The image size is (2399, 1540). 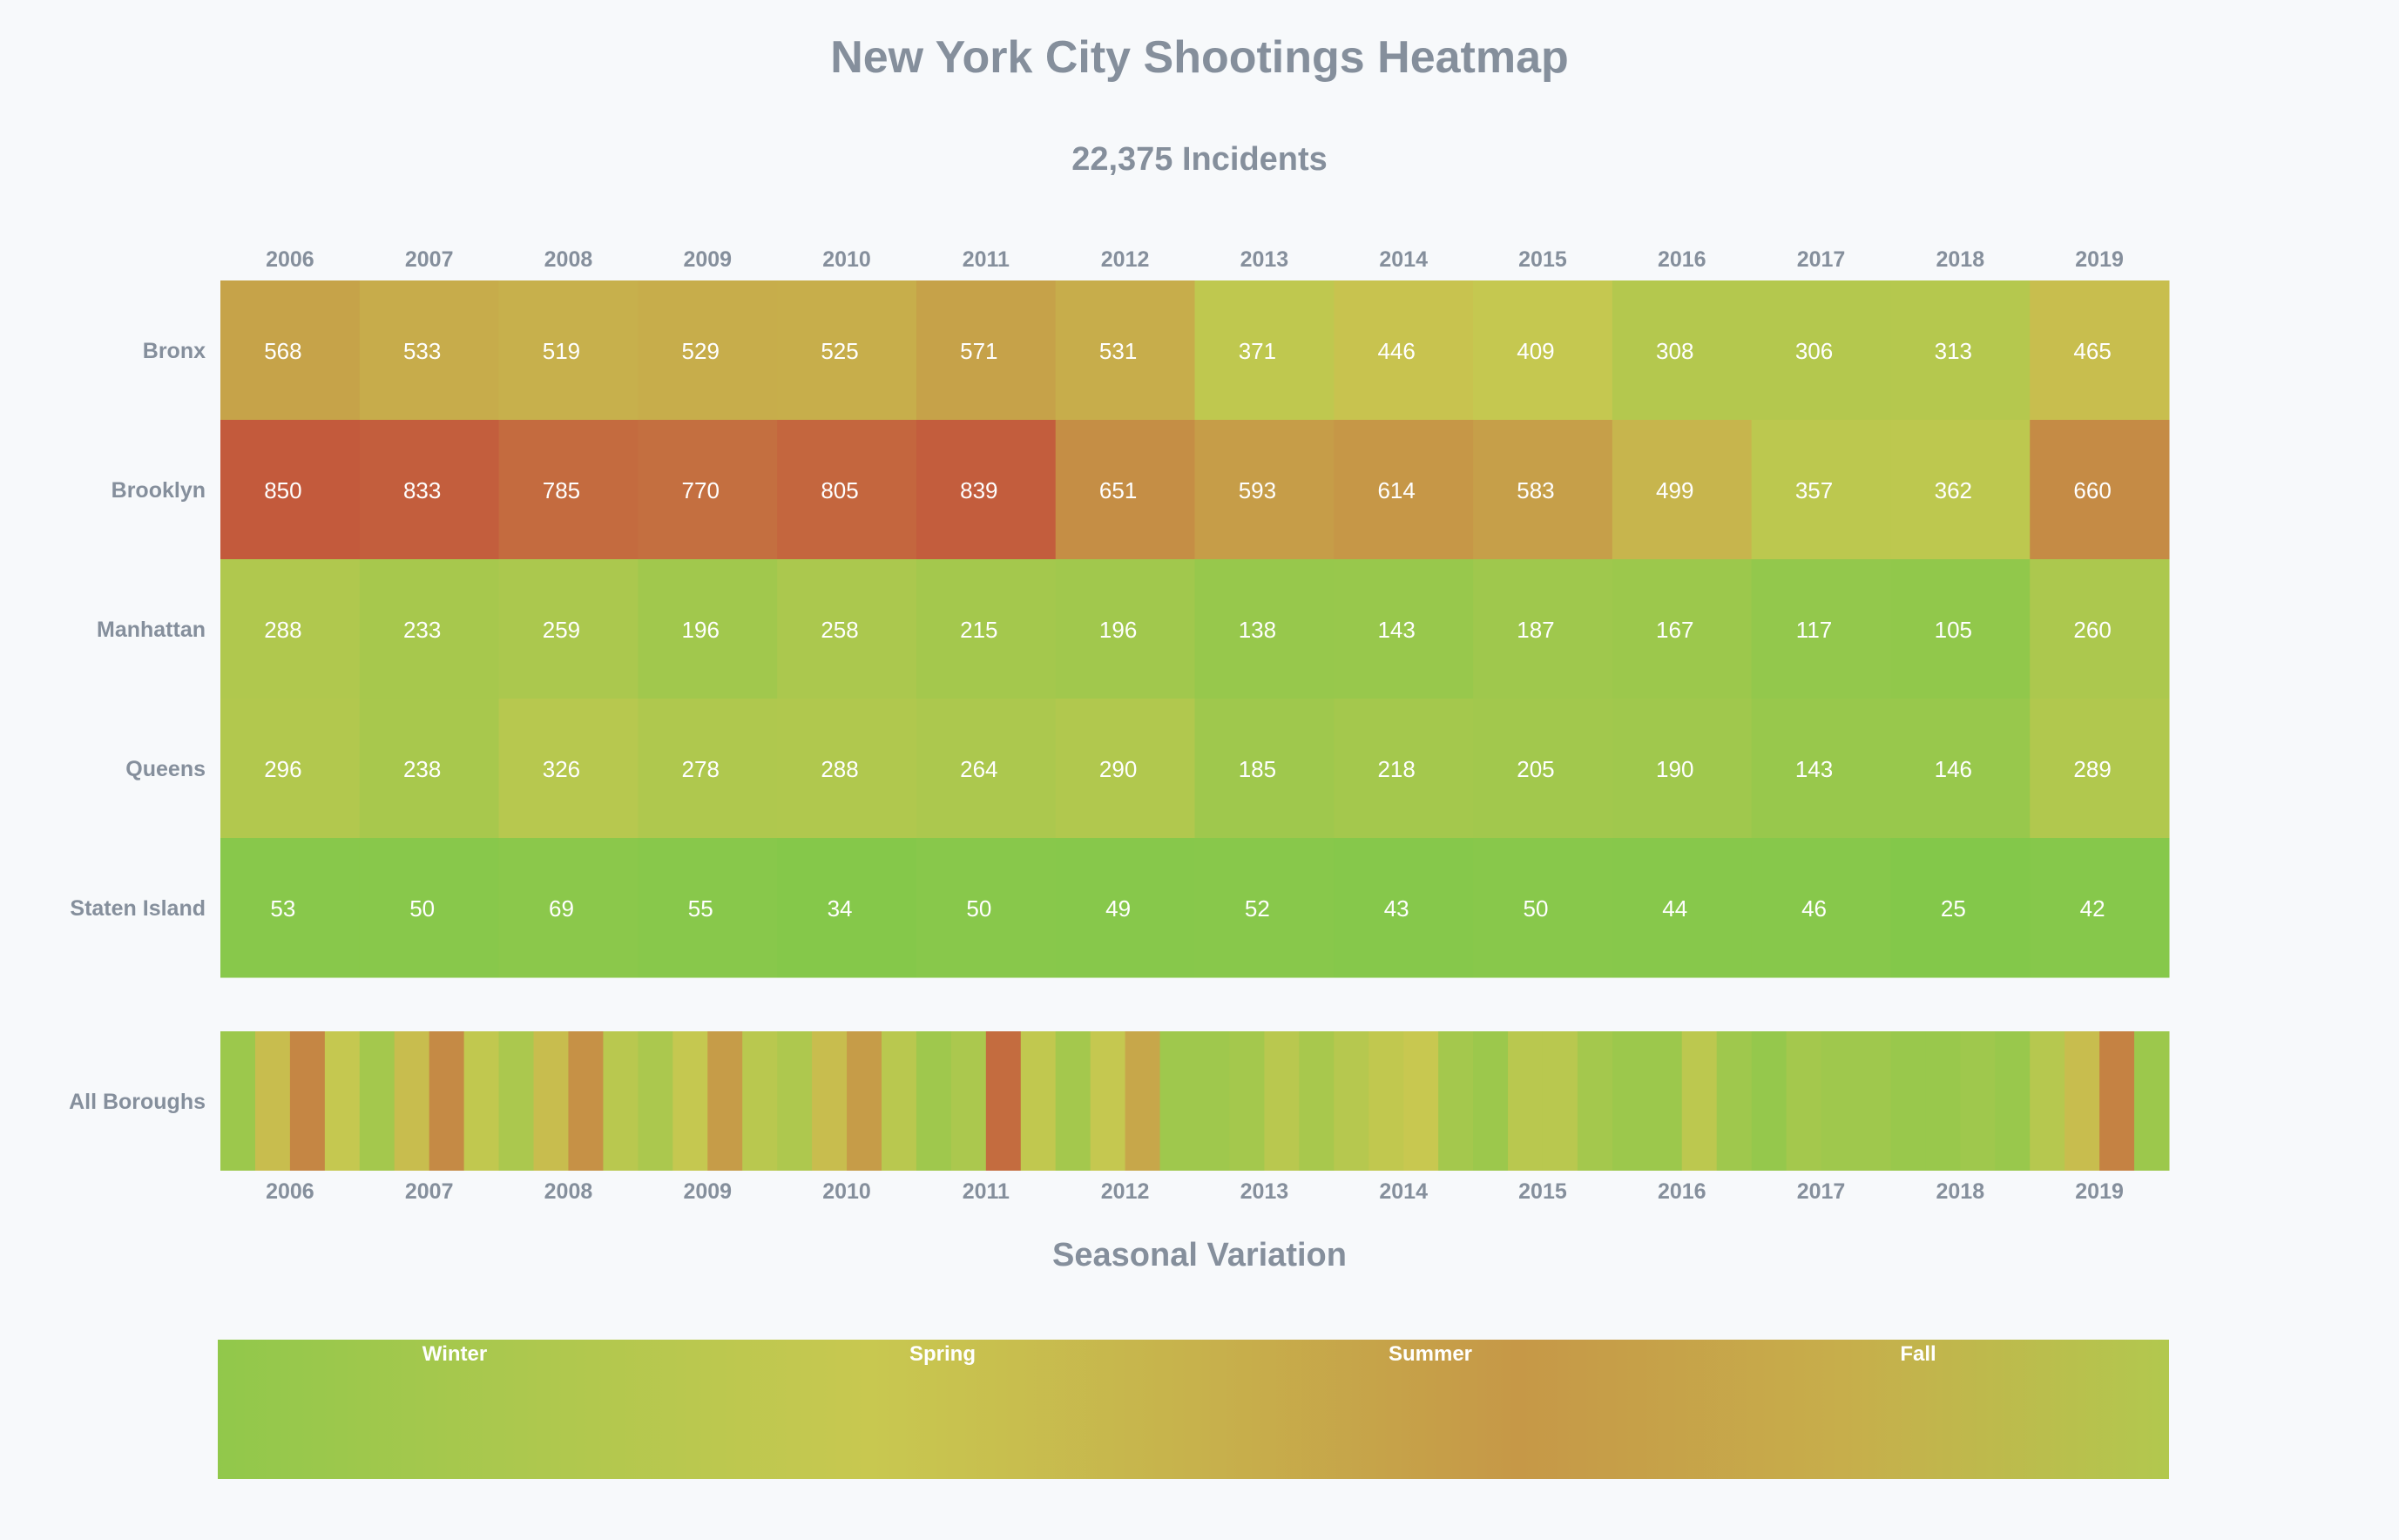 What do you see at coordinates (2099, 259) in the screenshot?
I see `x-tick-top-2019: 2019` at bounding box center [2099, 259].